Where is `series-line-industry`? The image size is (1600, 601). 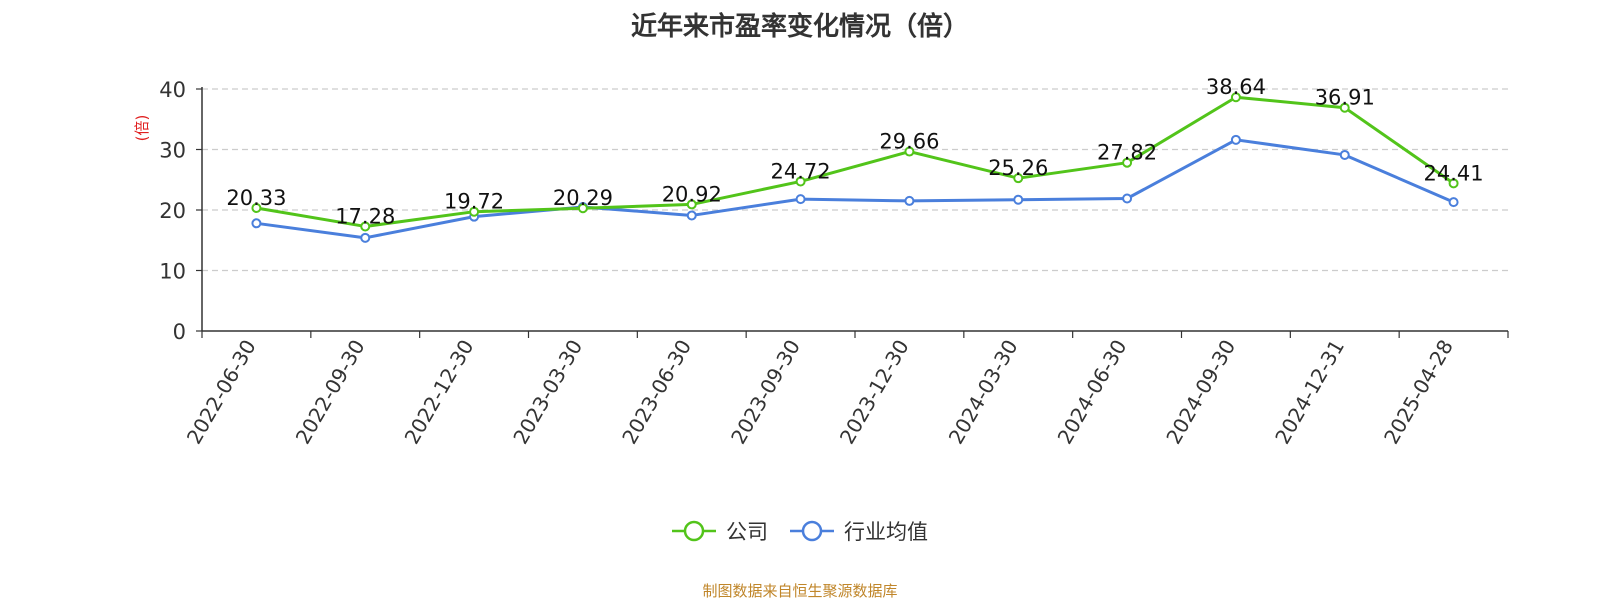
series-line-industry is located at coordinates (855, 189).